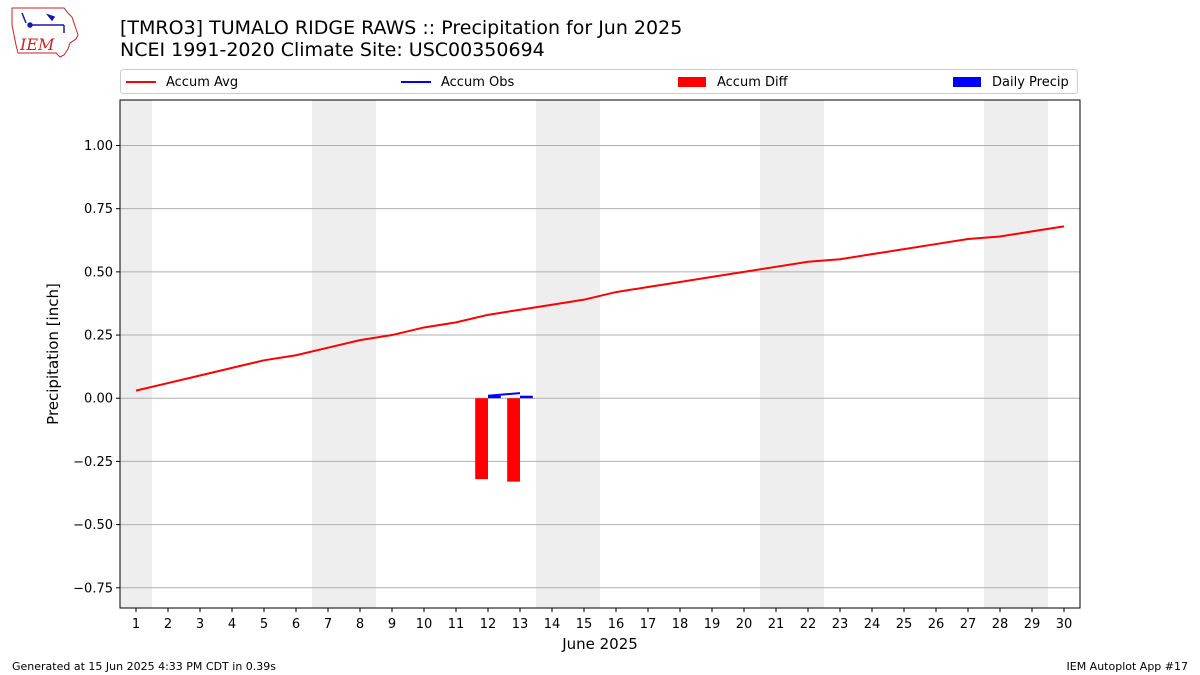  What do you see at coordinates (93, 588) in the screenshot?
I see `y-tick-label: −0.75` at bounding box center [93, 588].